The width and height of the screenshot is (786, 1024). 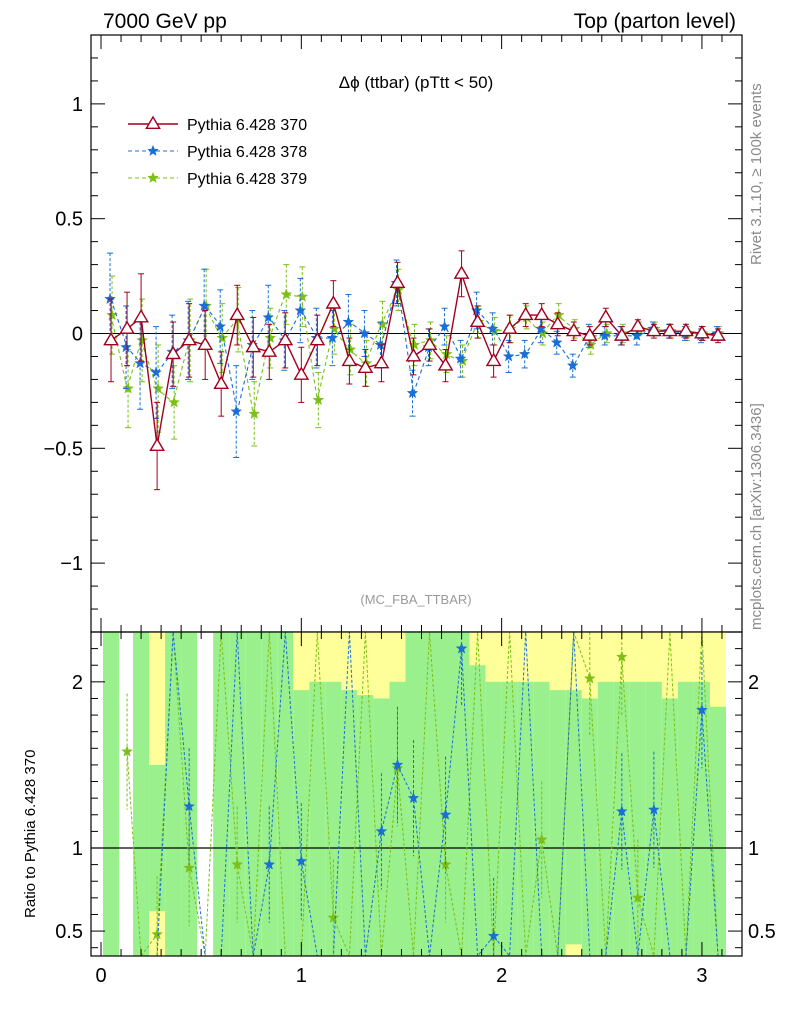 What do you see at coordinates (77, 683) in the screenshot?
I see `ratio-y-tick-label: 2` at bounding box center [77, 683].